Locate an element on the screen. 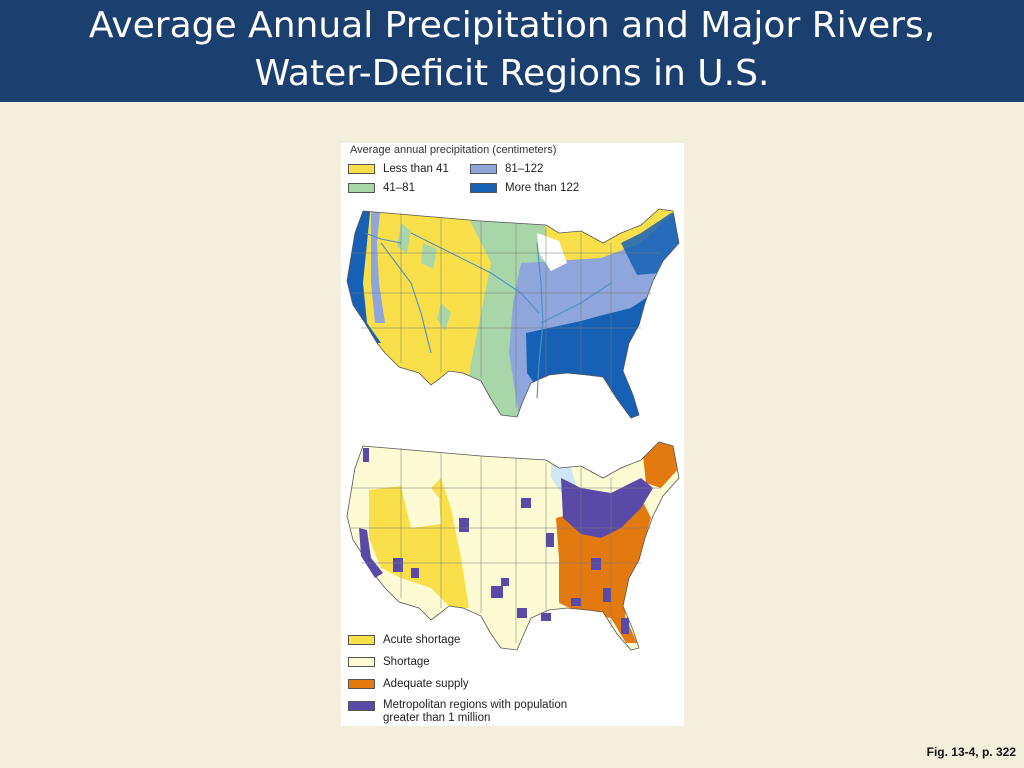 The width and height of the screenshot is (1024, 768). title-bar is located at coordinates (512, 51).